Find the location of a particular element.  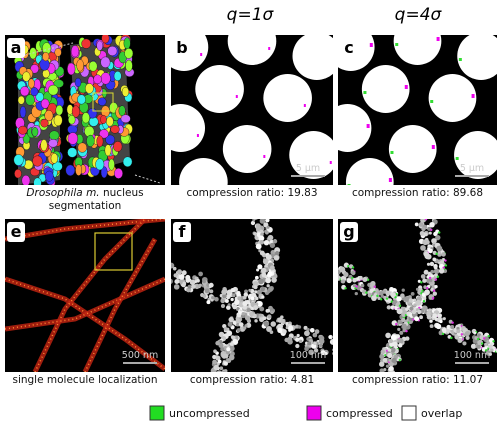

zoom-box is located at coordinates (103, 102).